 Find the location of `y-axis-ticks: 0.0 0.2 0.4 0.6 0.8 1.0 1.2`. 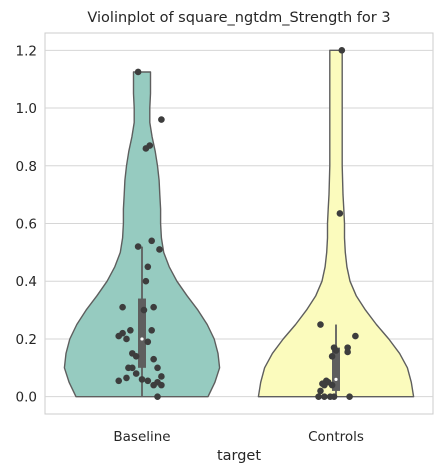

y-axis-ticks: 0.0 0.2 0.4 0.6 0.8 1.0 1.2 is located at coordinates (26, 224).